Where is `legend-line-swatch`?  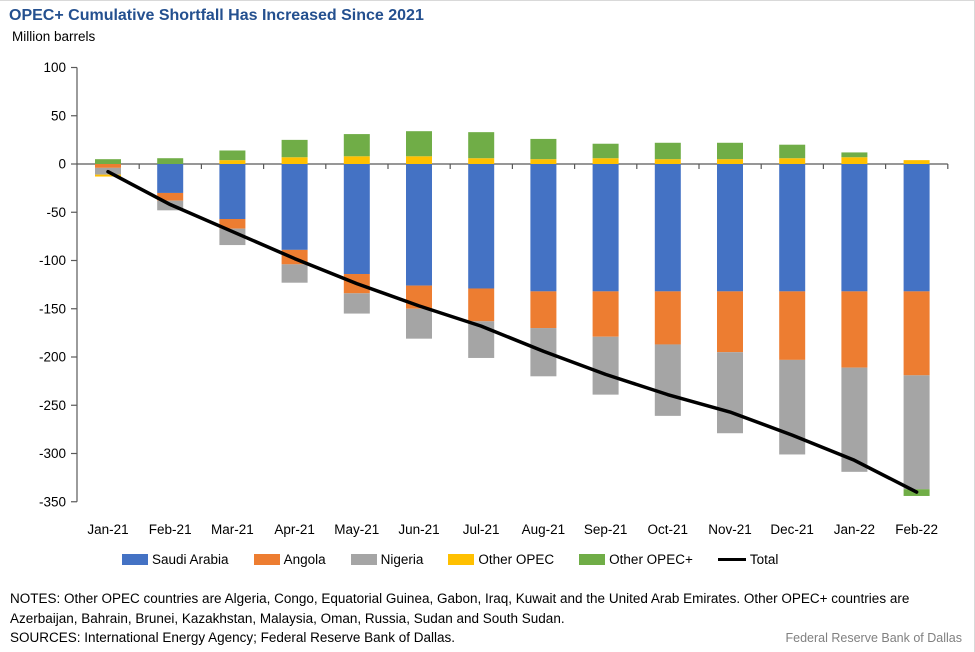
legend-line-swatch is located at coordinates (731, 559).